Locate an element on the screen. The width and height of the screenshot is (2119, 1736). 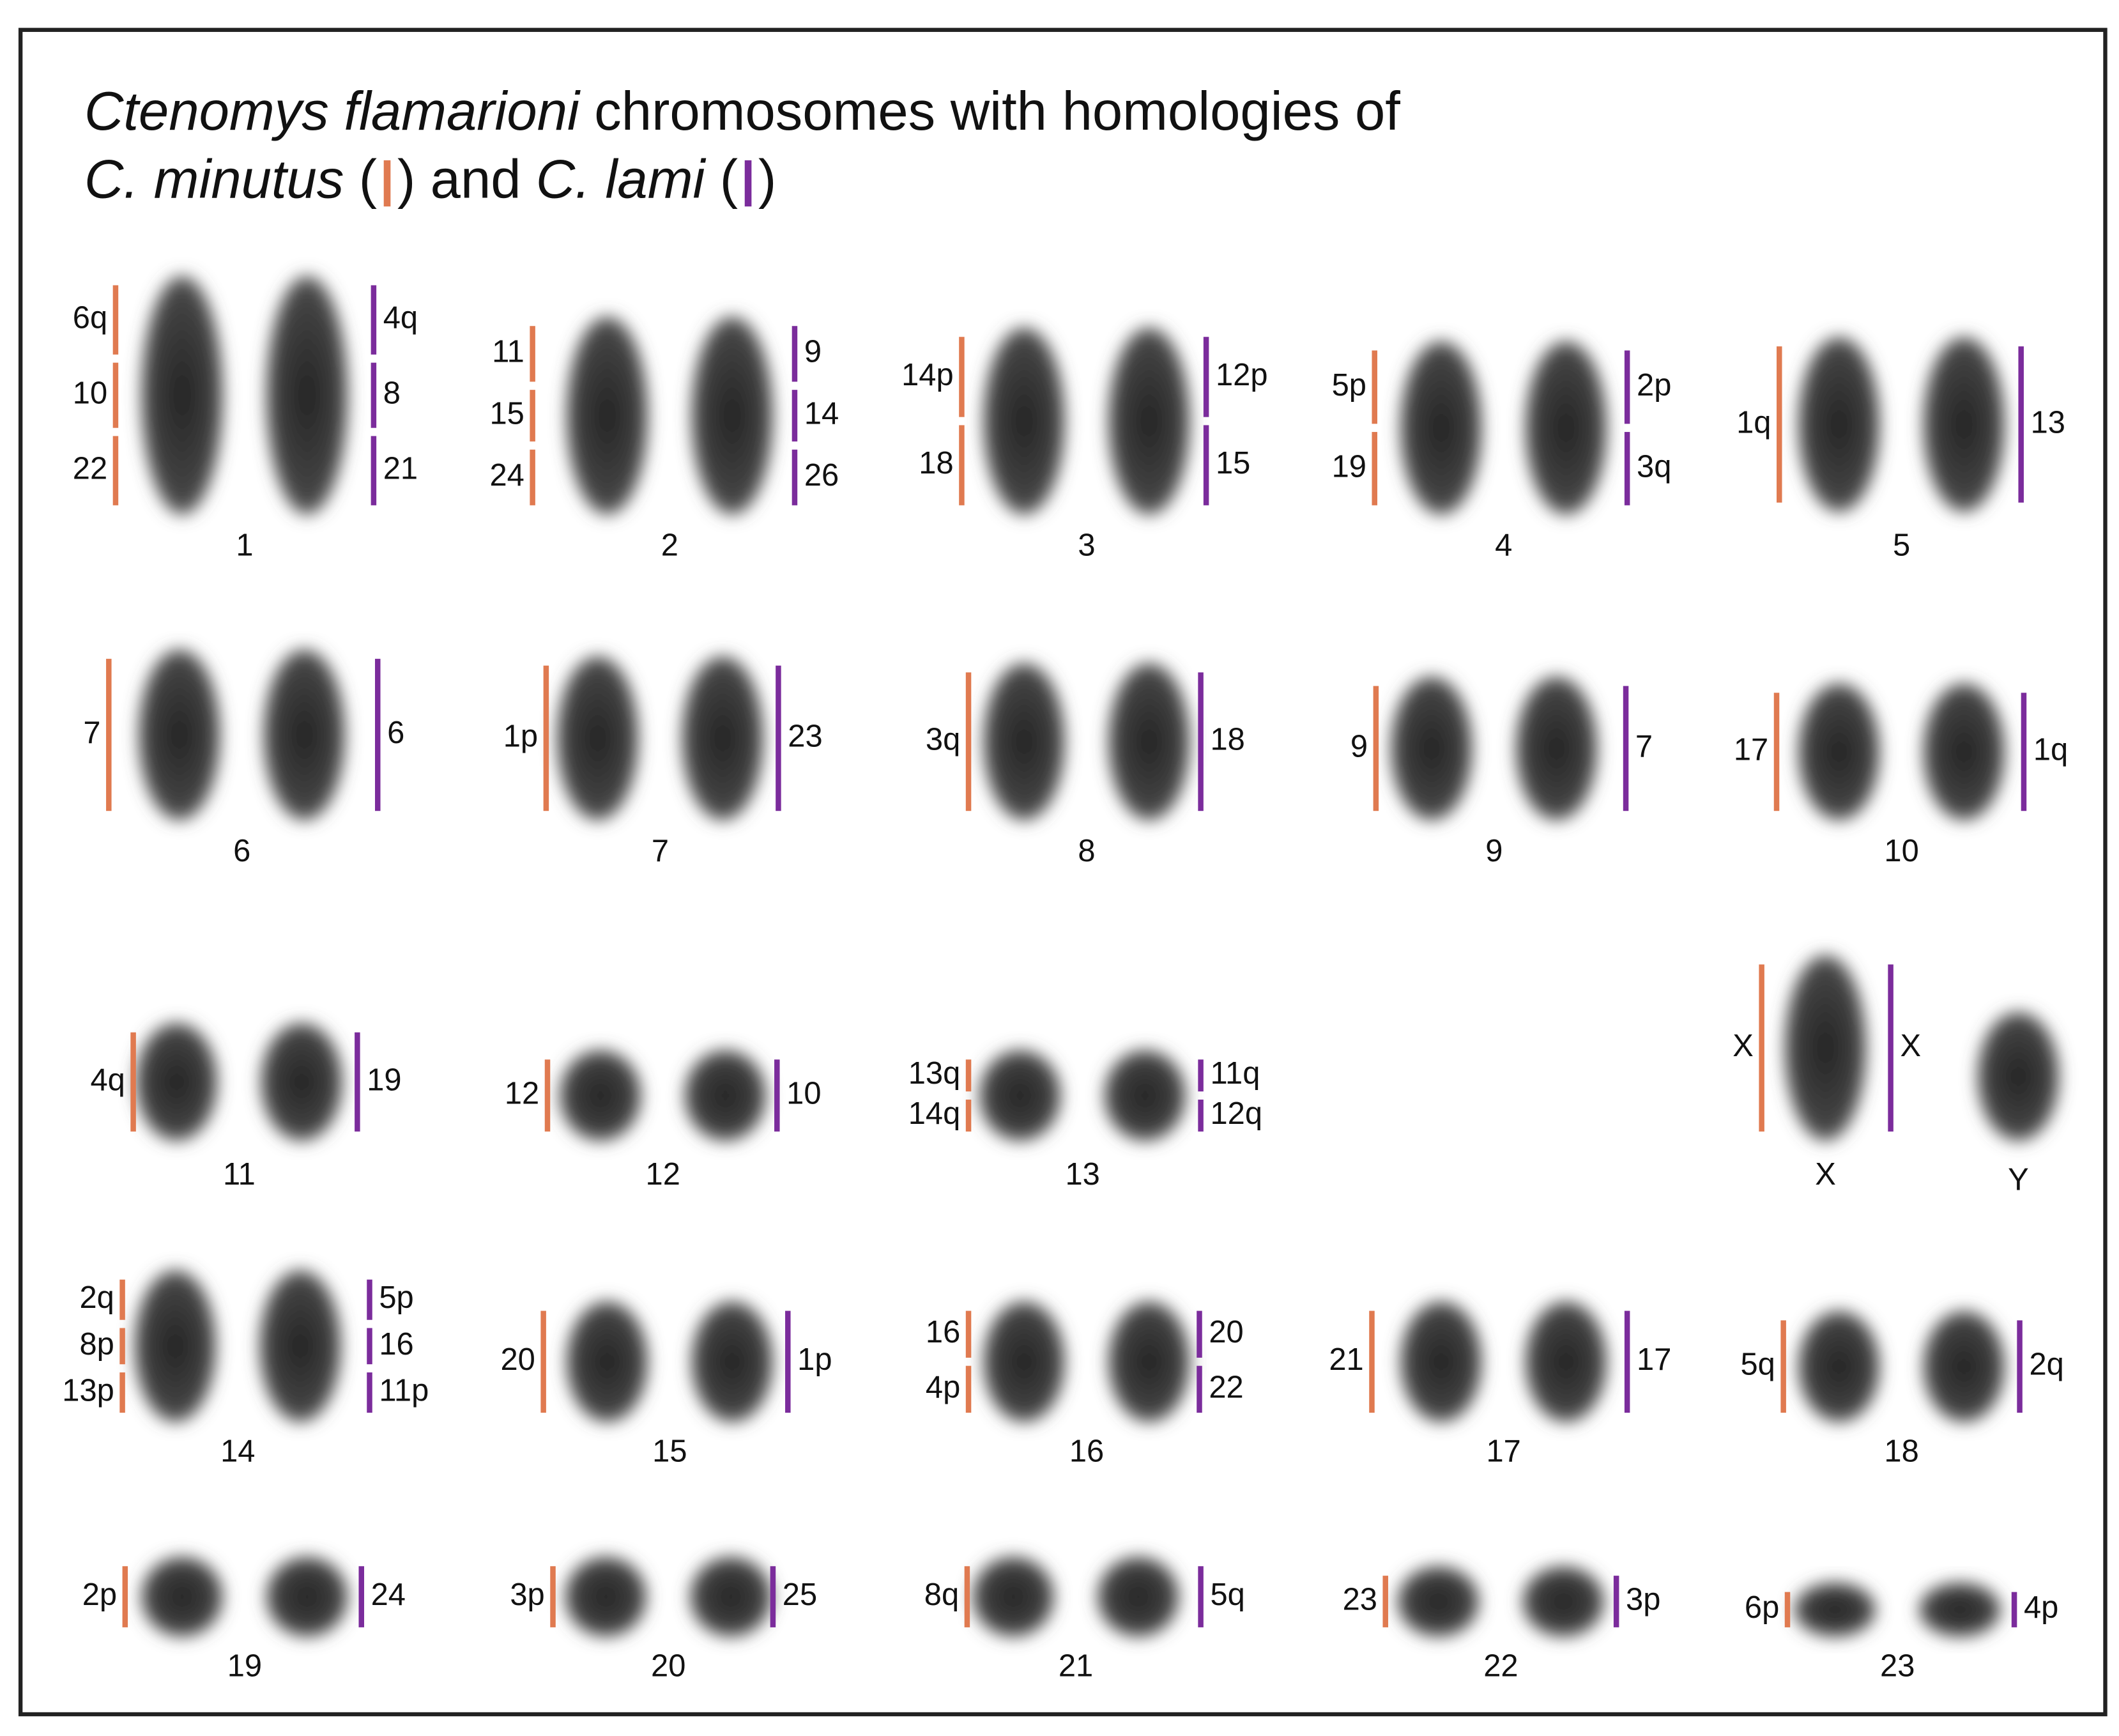
chromosome-pair: 18 5q 2q is located at coordinates (1903, 1389).